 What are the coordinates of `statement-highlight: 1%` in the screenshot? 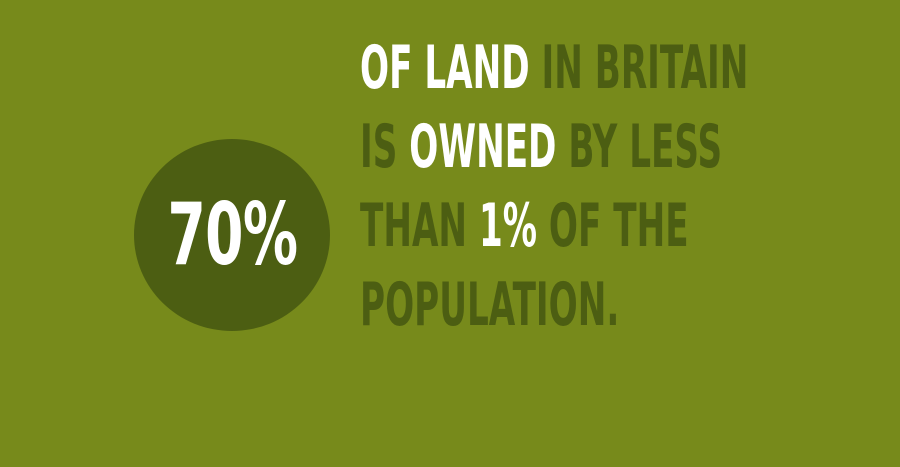 It's located at (508, 226).